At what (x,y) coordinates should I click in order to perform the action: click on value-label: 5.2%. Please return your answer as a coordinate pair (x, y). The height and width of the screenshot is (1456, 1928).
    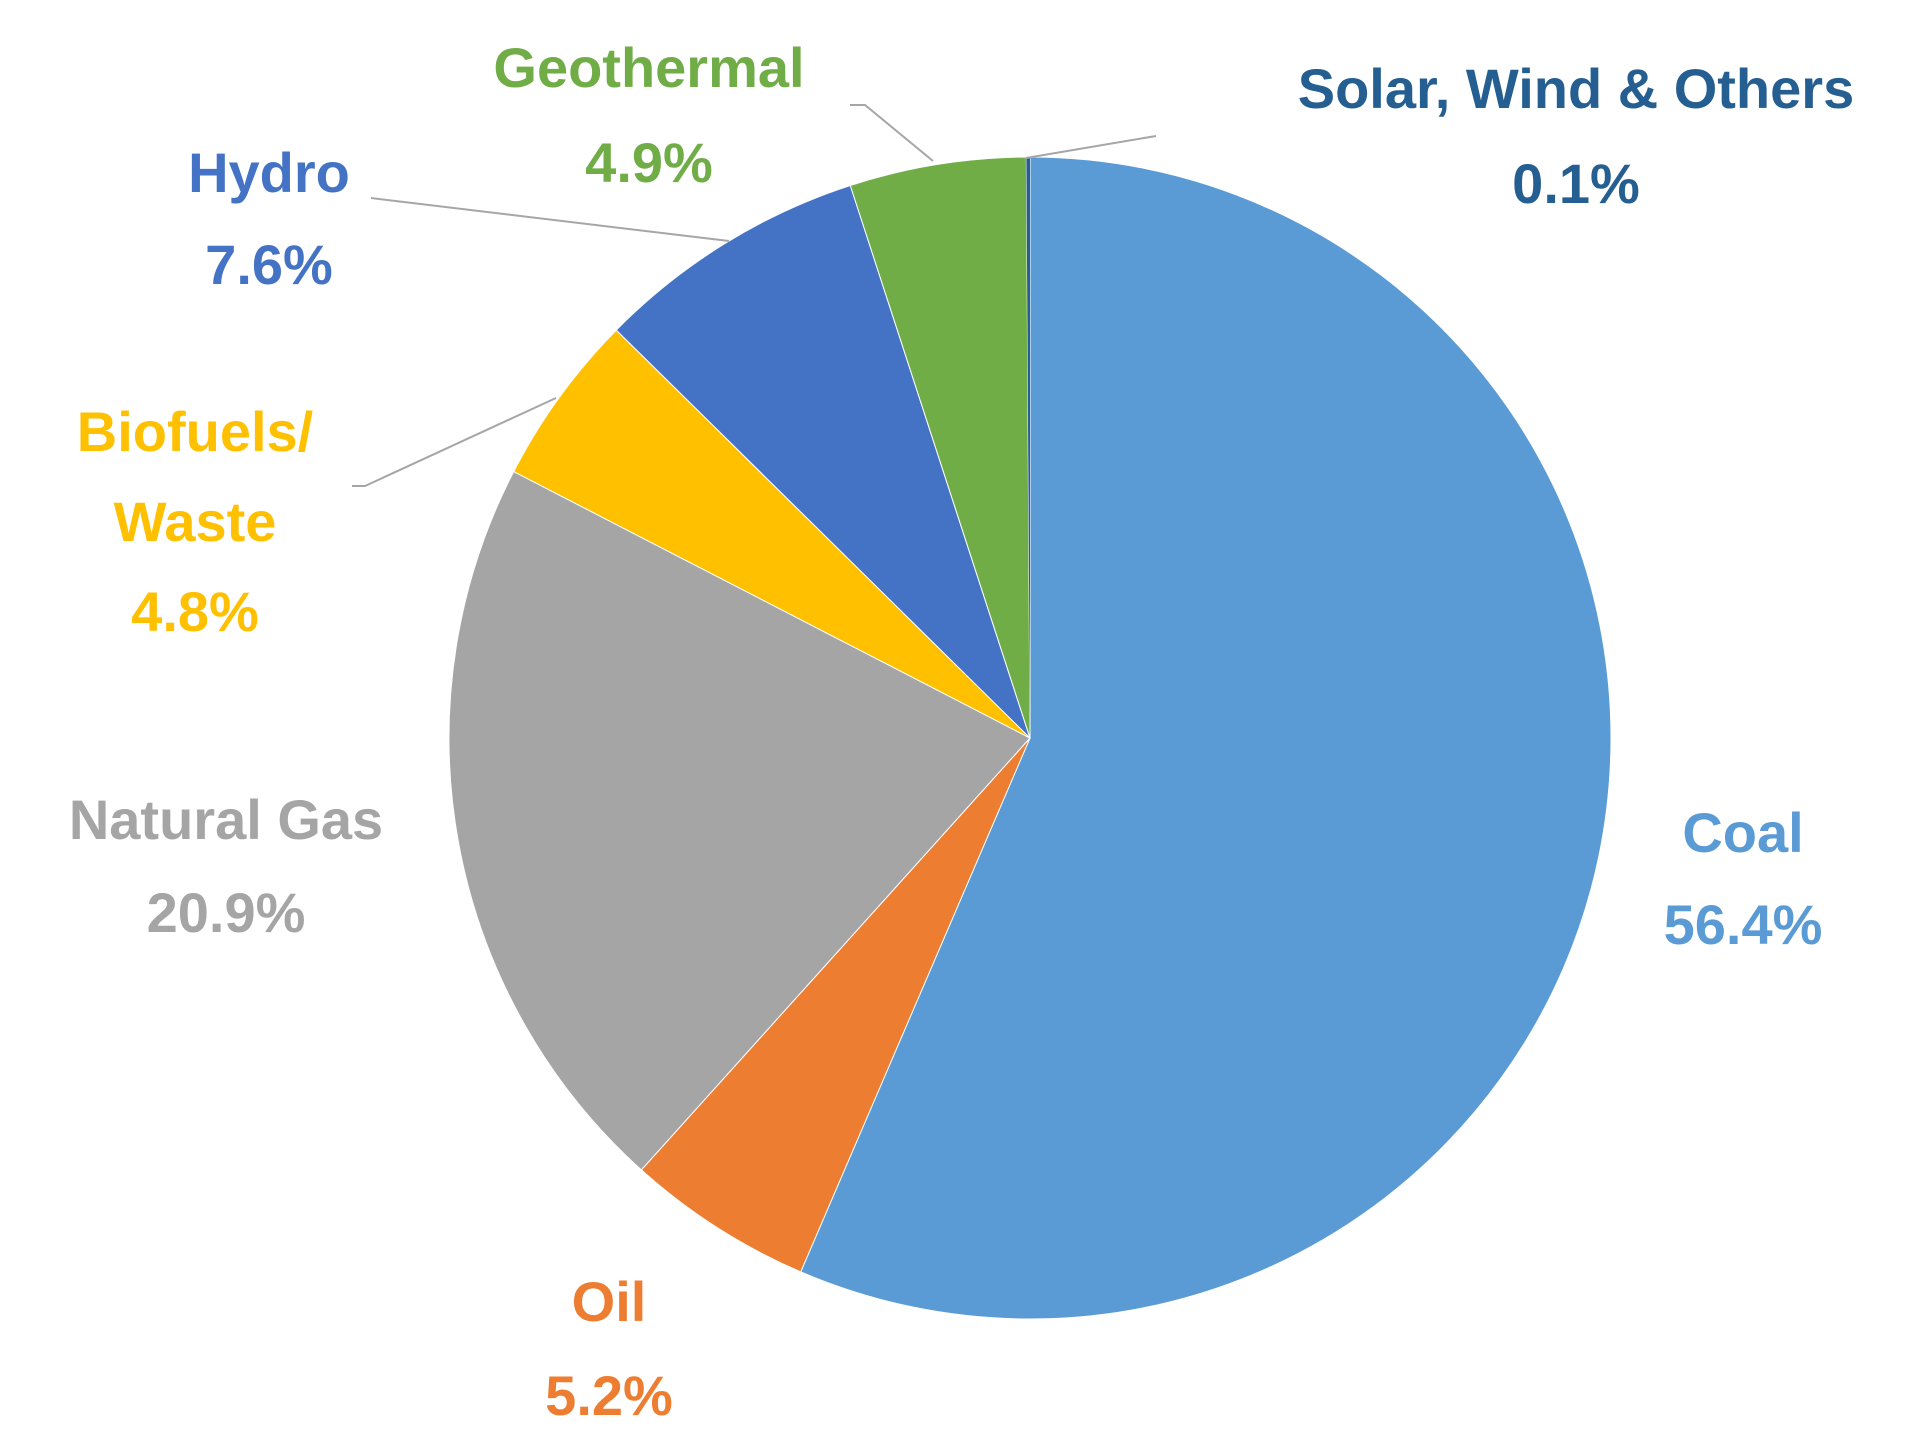
    Looking at the image, I should click on (609, 1395).